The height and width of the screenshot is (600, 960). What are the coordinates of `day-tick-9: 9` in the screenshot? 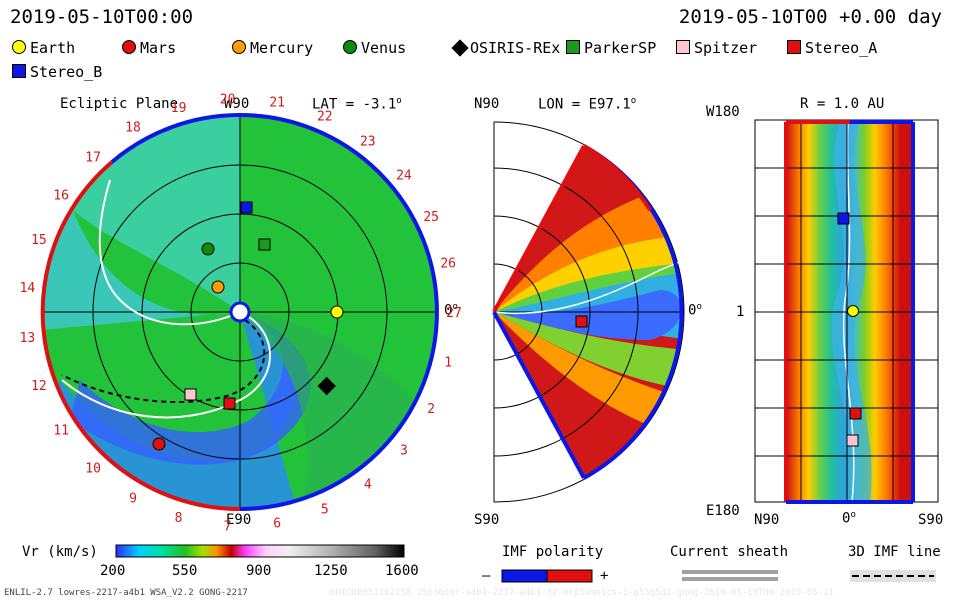 It's located at (133, 498).